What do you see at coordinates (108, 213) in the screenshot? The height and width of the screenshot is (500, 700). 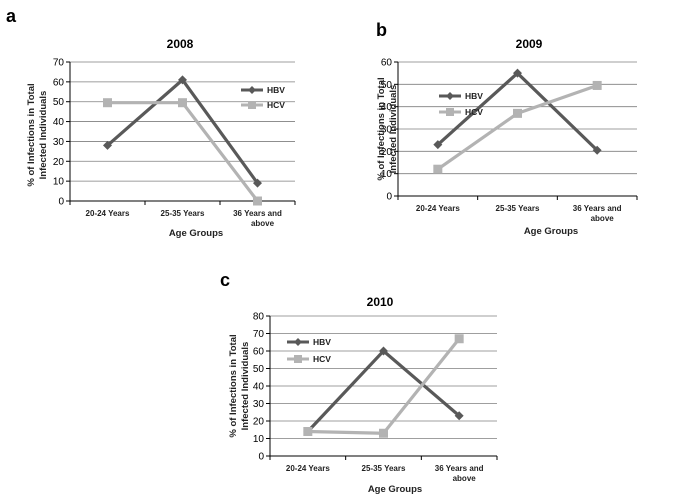 I see `x-tick-label-a-0: 20-24 Years` at bounding box center [108, 213].